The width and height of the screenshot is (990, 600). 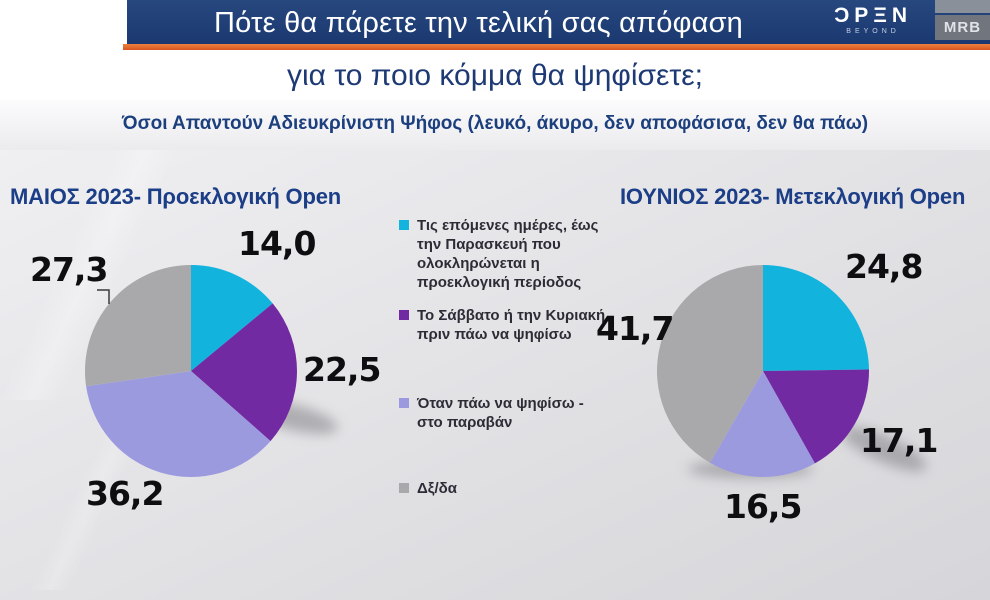 I want to click on label-leader-line, so click(x=103, y=296).